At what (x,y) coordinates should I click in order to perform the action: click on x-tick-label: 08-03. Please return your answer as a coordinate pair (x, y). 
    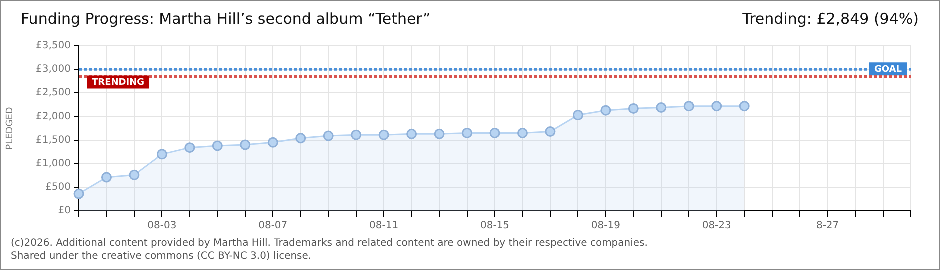
    Looking at the image, I should click on (162, 226).